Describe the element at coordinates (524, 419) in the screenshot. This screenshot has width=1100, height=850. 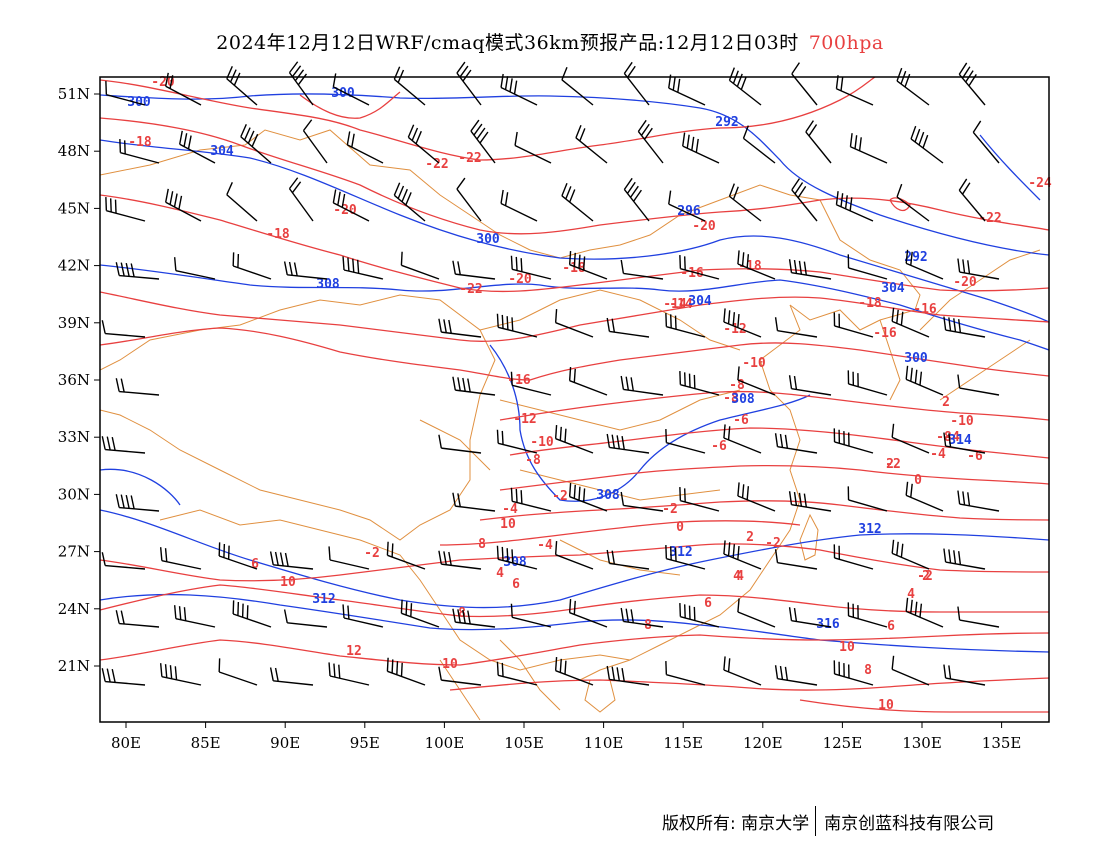
I see `temperature-label: -12` at that location.